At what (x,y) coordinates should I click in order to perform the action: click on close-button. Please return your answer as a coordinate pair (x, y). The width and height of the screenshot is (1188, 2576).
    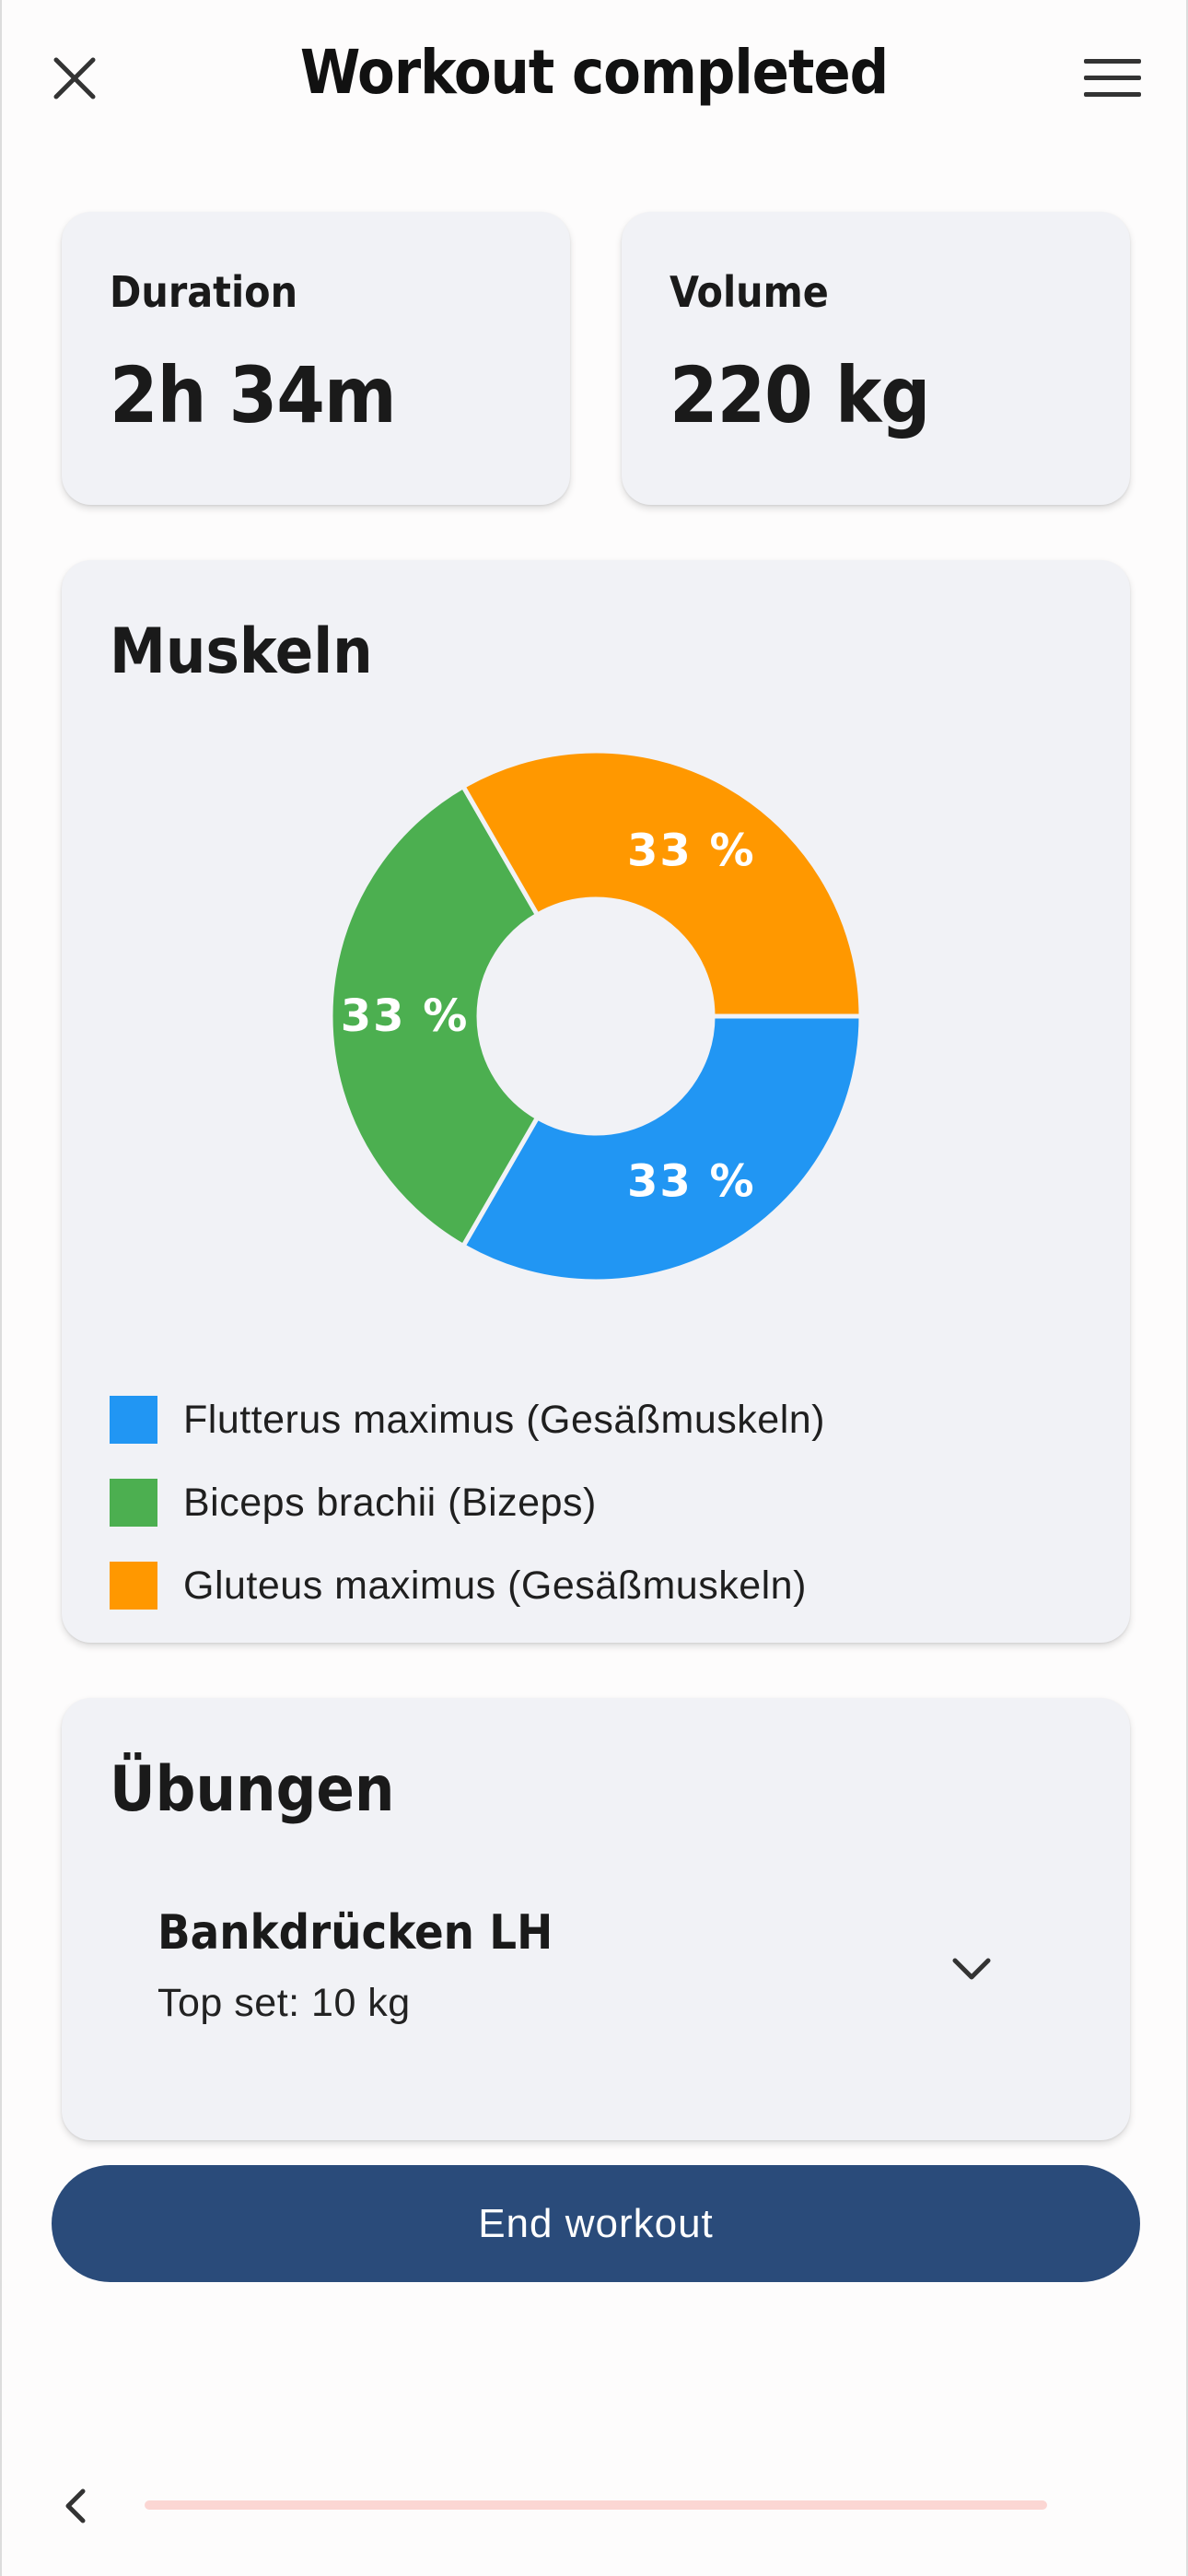
    Looking at the image, I should click on (74, 78).